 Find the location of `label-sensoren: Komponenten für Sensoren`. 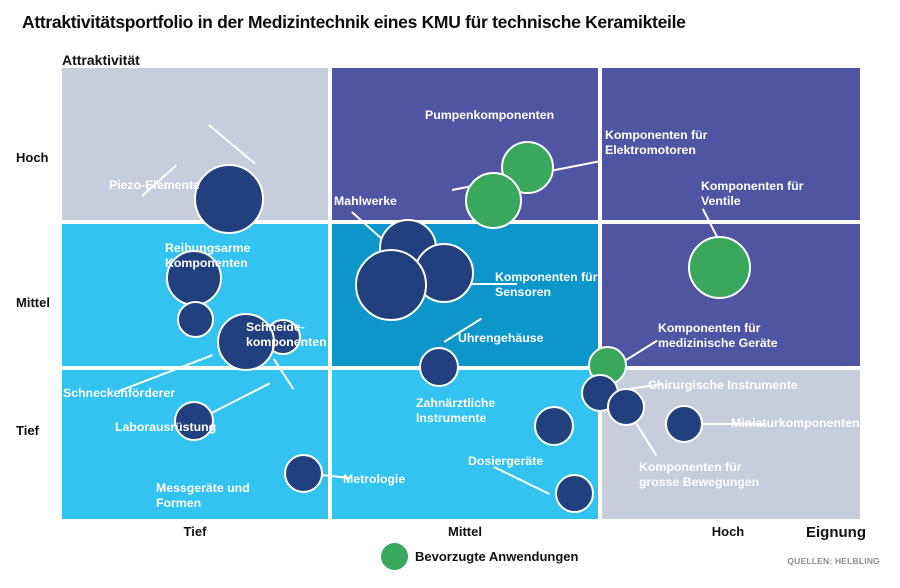

label-sensoren: Komponenten für Sensoren is located at coordinates (546, 284).